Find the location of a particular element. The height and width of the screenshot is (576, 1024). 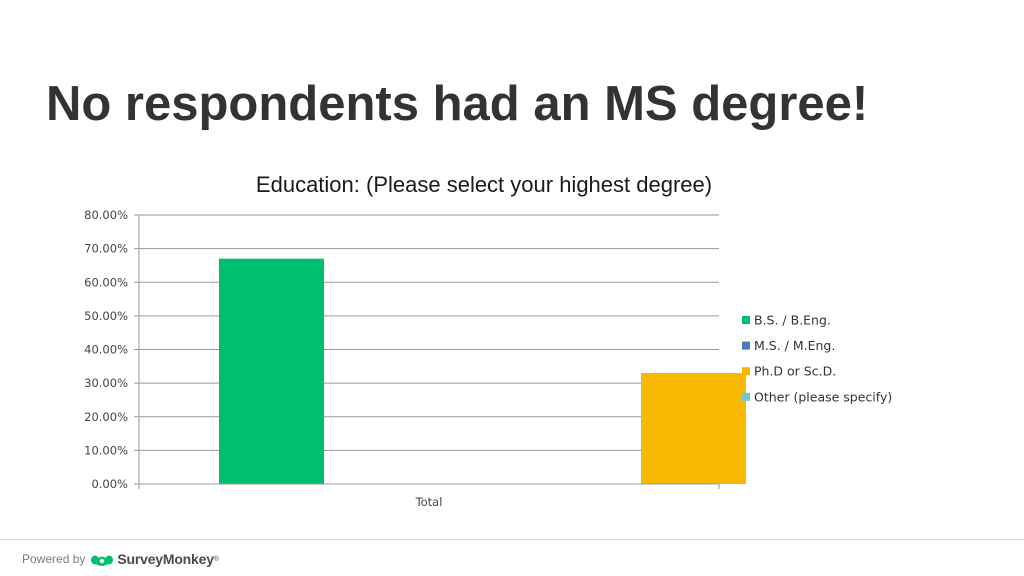

brand-trademark: ® is located at coordinates (216, 559).